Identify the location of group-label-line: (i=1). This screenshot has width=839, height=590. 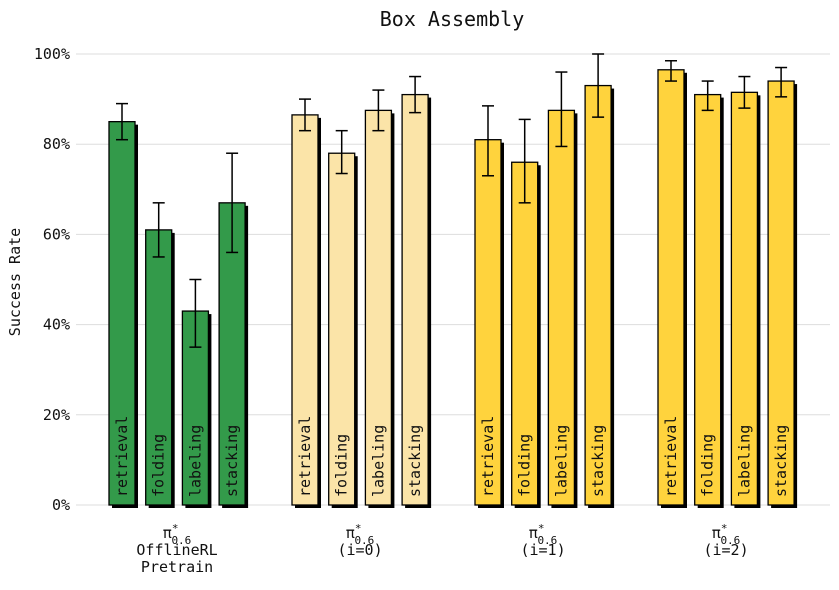
(542, 550).